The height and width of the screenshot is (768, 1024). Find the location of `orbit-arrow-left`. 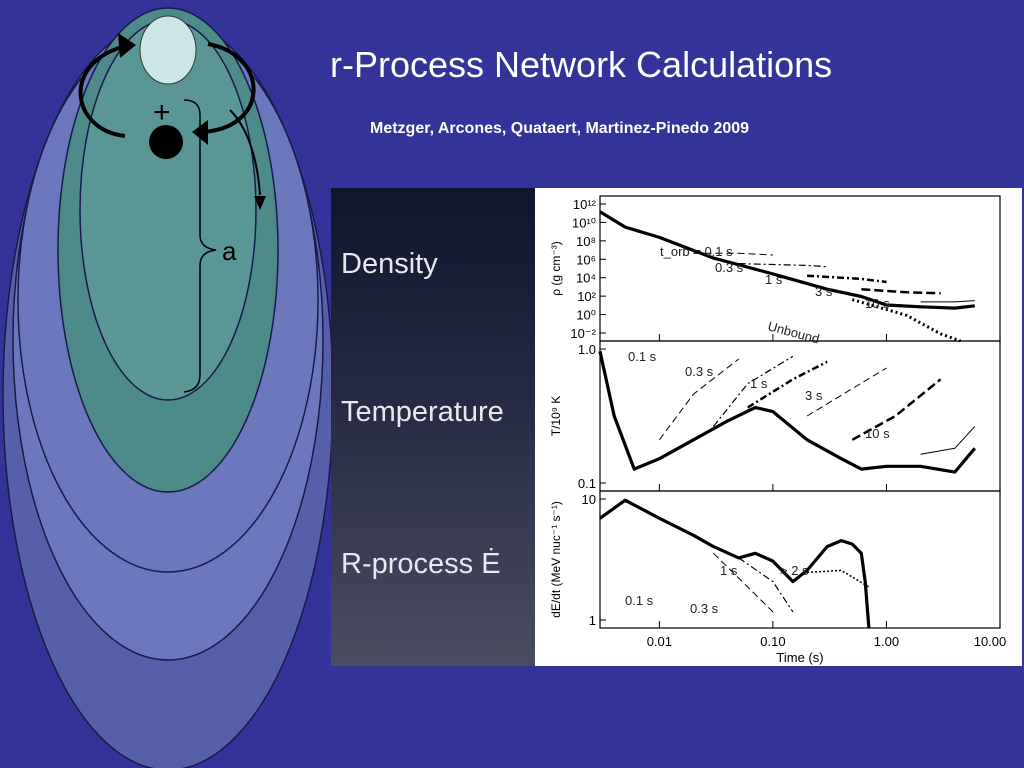

orbit-arrow-left is located at coordinates (104, 90).